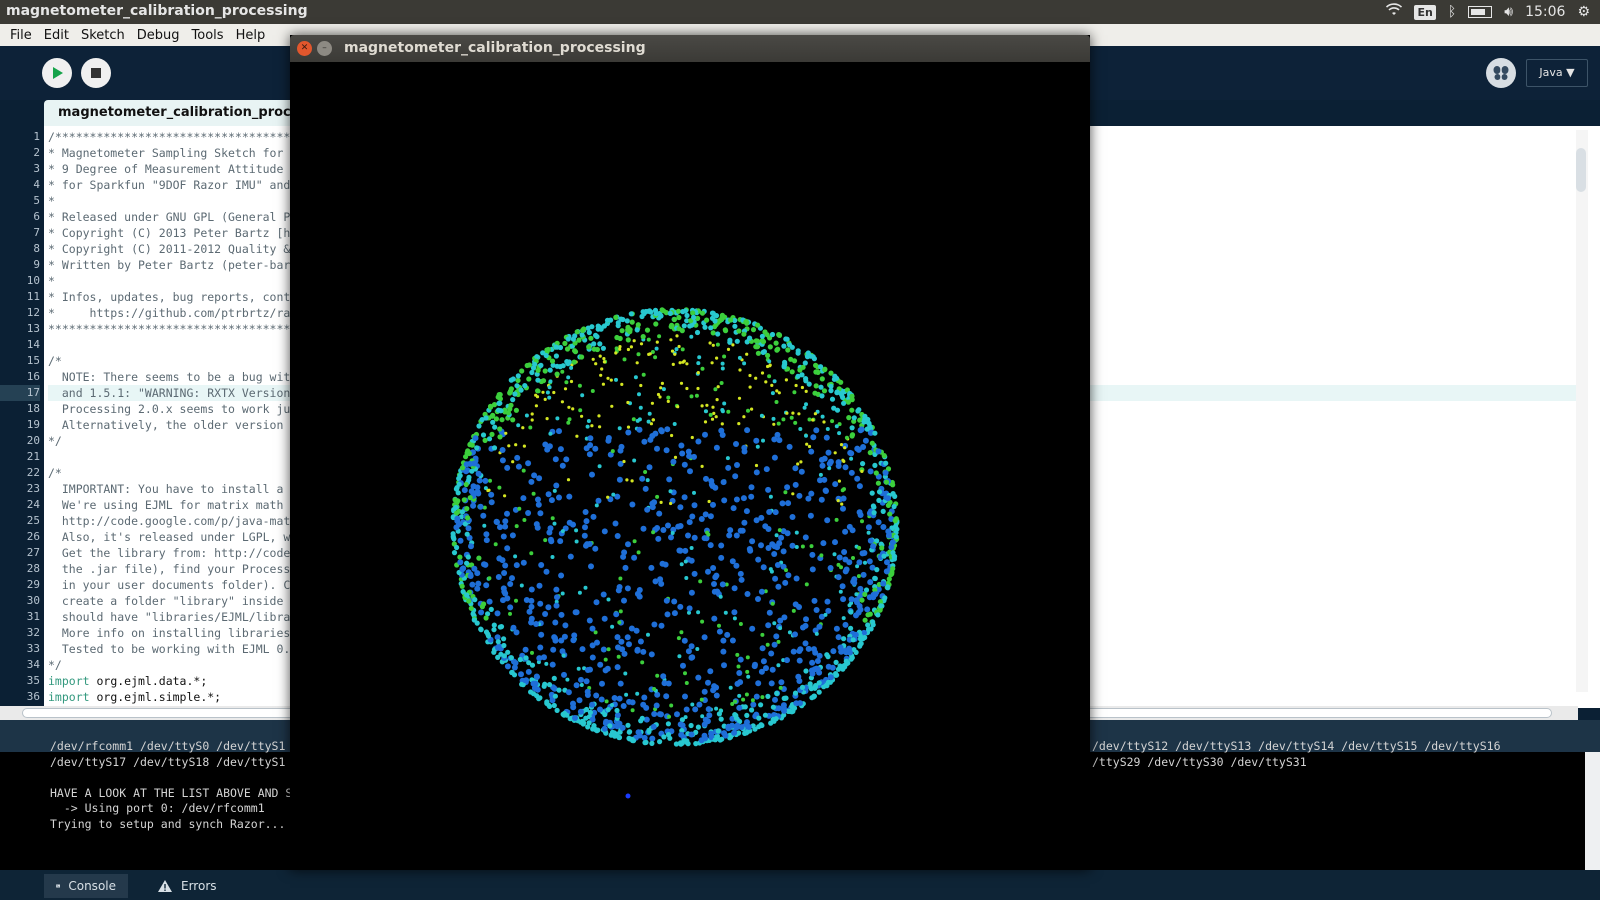 The image size is (1600, 900). Describe the element at coordinates (1557, 73) in the screenshot. I see `mode-selector: Java ▼` at that location.